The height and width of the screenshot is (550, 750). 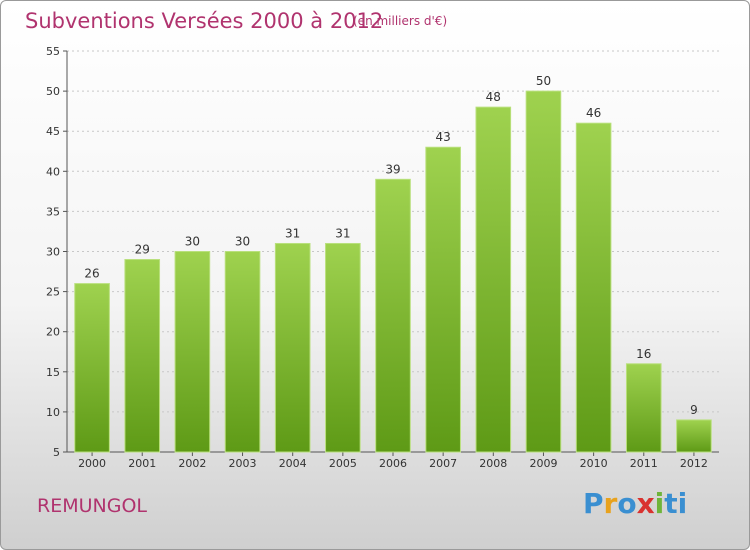 What do you see at coordinates (645, 503) in the screenshot?
I see `logo-letter: x` at bounding box center [645, 503].